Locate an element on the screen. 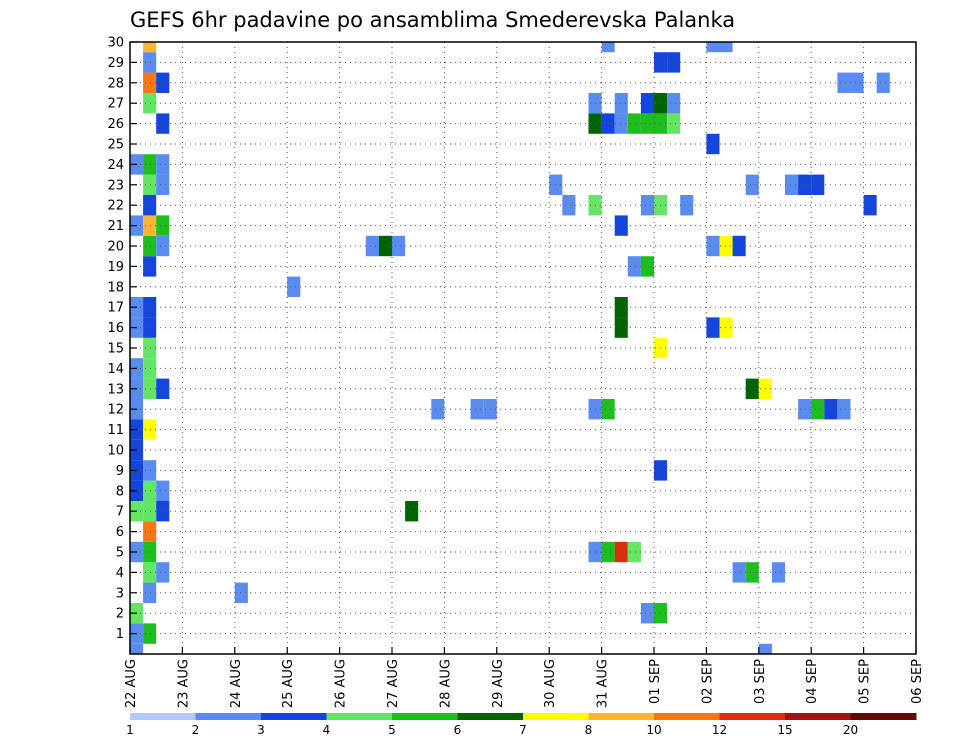 This screenshot has height=746, width=960. x-tick-label: 01 SEP is located at coordinates (655, 681).